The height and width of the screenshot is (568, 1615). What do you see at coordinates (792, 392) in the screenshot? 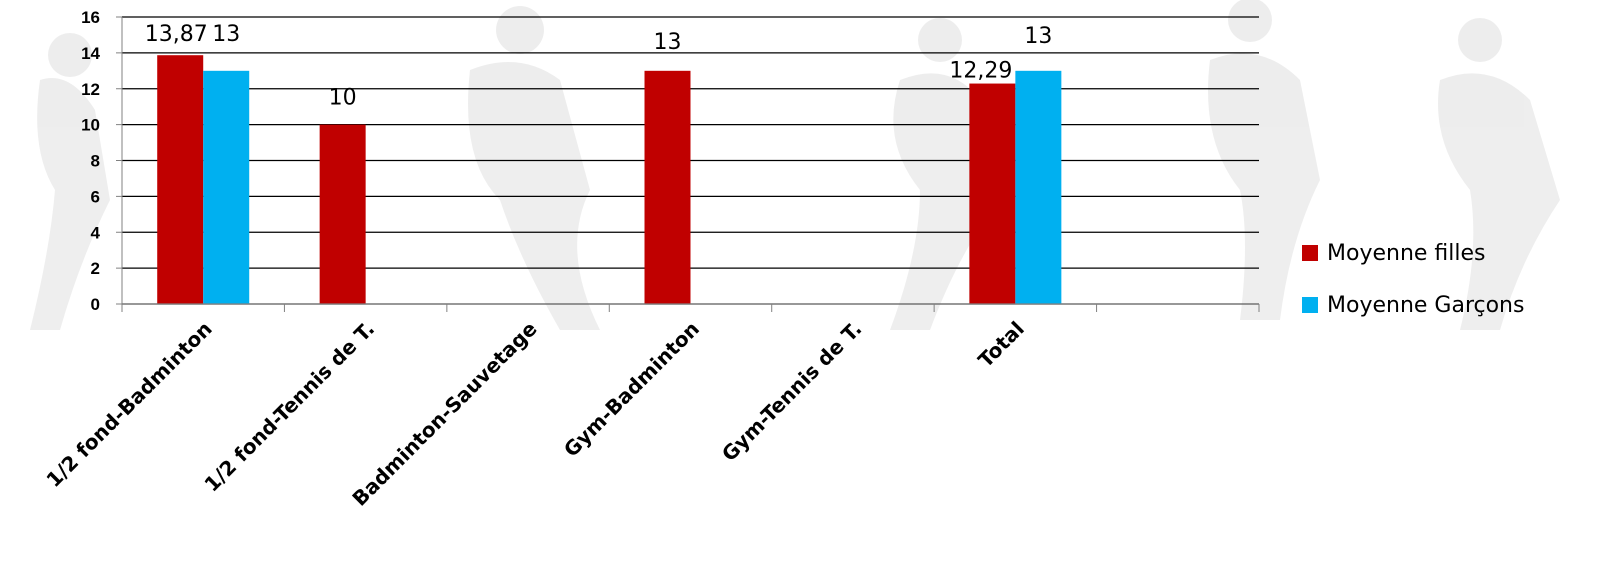
I see `x-tick-label: Gym-Tennis de T.` at bounding box center [792, 392].